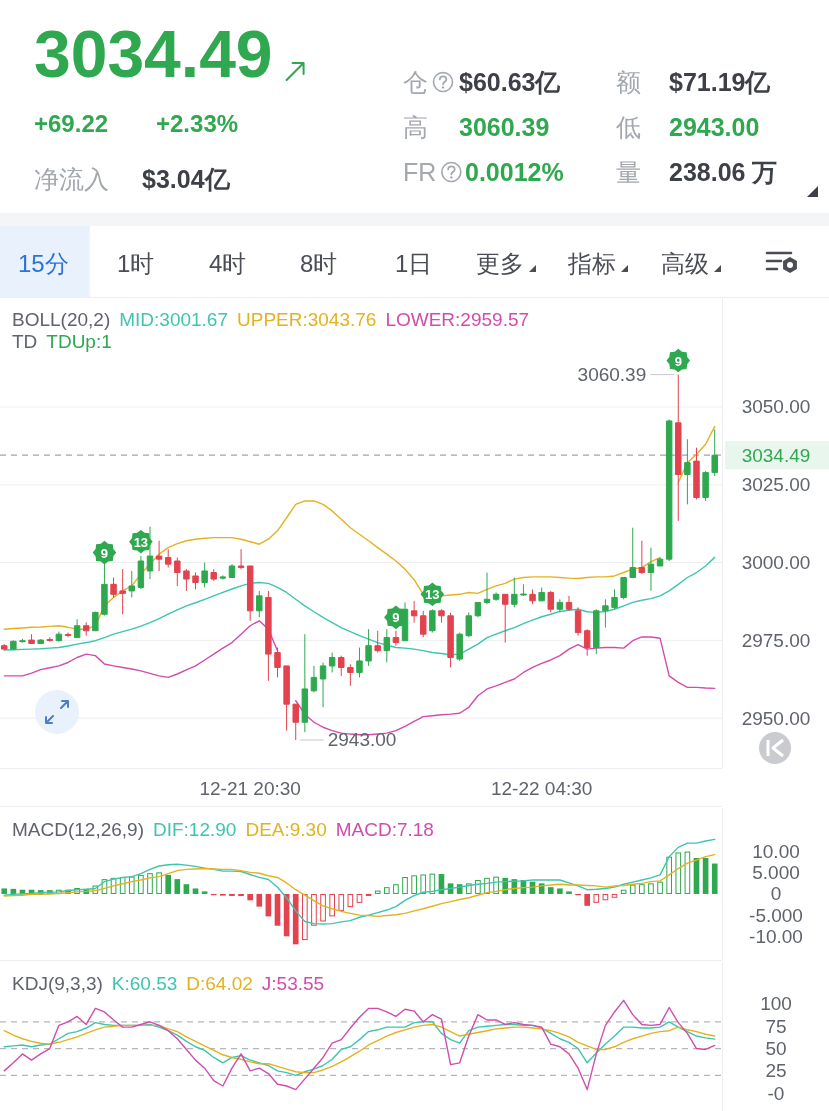  What do you see at coordinates (153, 54) in the screenshot?
I see `text: 3034.49` at bounding box center [153, 54].